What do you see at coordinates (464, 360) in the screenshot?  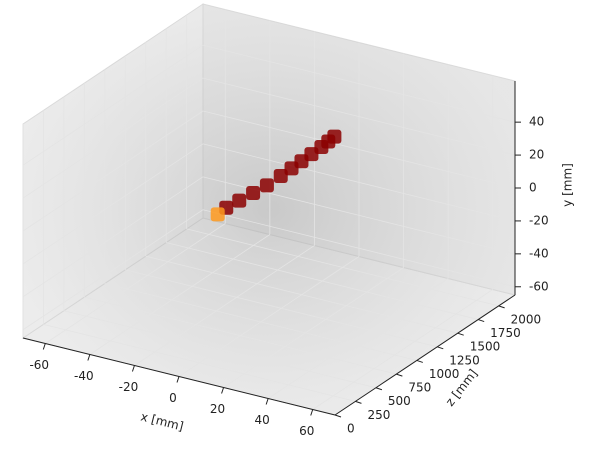 I see `z-tick-label: 1250` at bounding box center [464, 360].